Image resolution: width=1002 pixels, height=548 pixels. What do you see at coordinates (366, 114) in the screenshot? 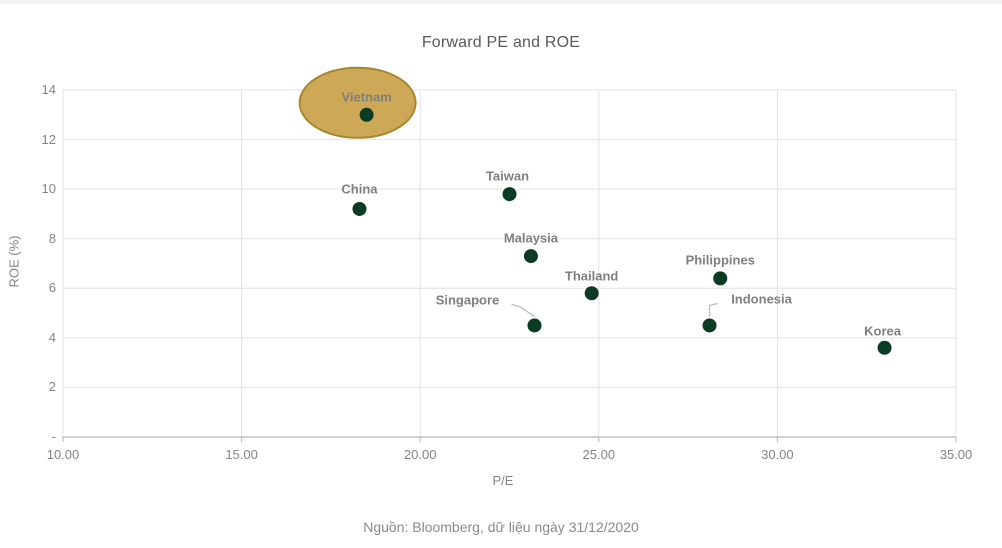
I see `data-point-vietnam` at bounding box center [366, 114].